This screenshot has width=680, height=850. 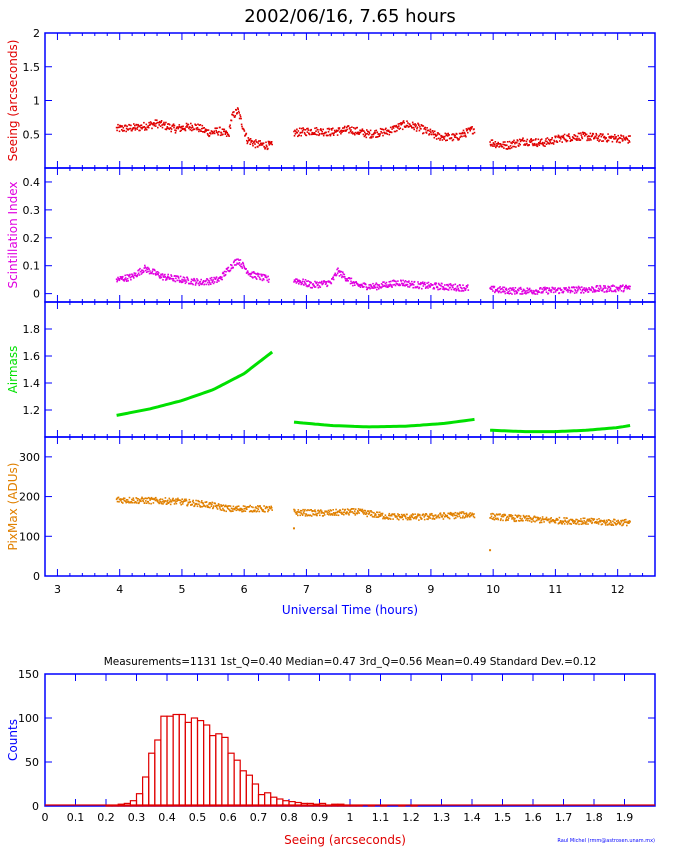 What do you see at coordinates (411, 817) in the screenshot?
I see `x-tick-label: 1.2` at bounding box center [411, 817].